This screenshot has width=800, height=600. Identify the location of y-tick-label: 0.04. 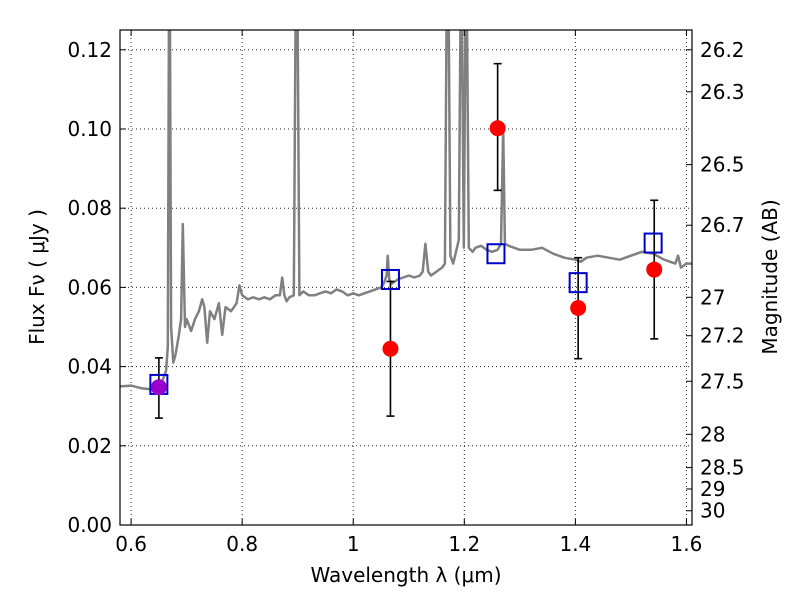
(89, 367).